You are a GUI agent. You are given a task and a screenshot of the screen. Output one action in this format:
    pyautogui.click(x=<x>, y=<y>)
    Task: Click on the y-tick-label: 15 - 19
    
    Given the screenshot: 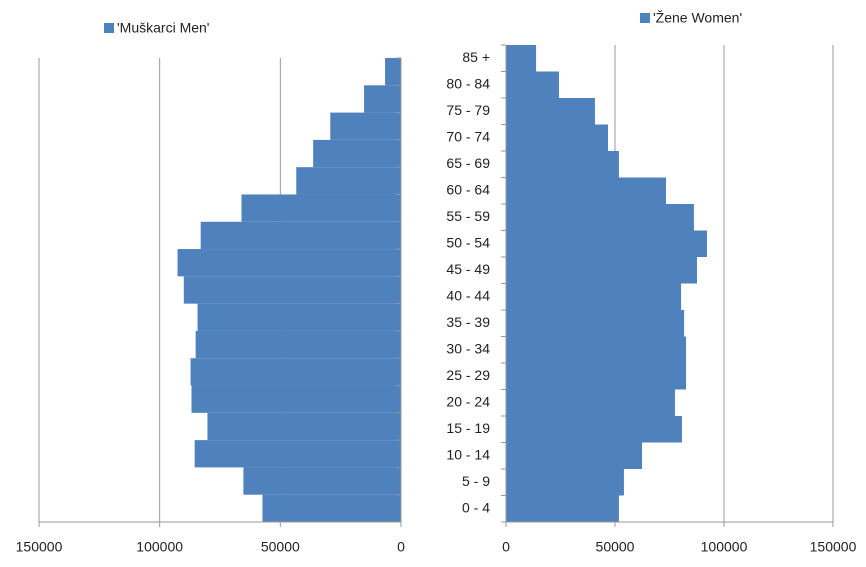 What is the action you would take?
    pyautogui.click(x=468, y=428)
    